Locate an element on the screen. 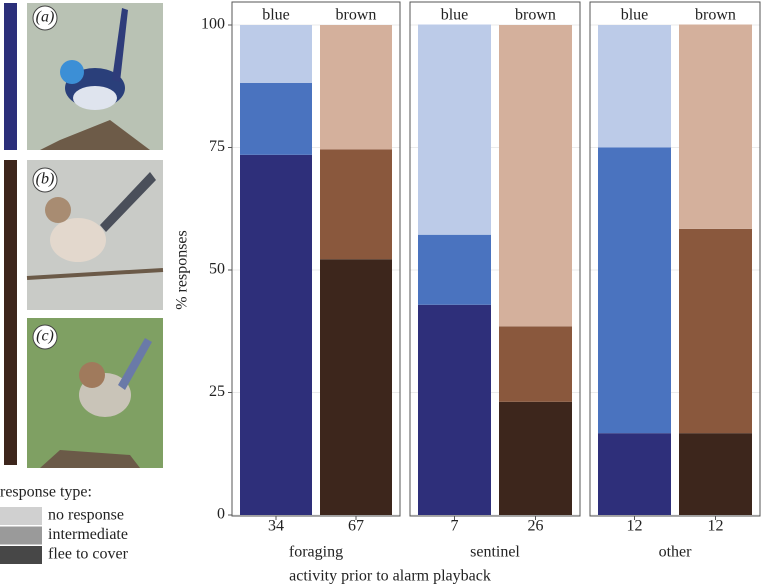 The image size is (769, 588). y-tick-label: 0 is located at coordinates (221, 514).